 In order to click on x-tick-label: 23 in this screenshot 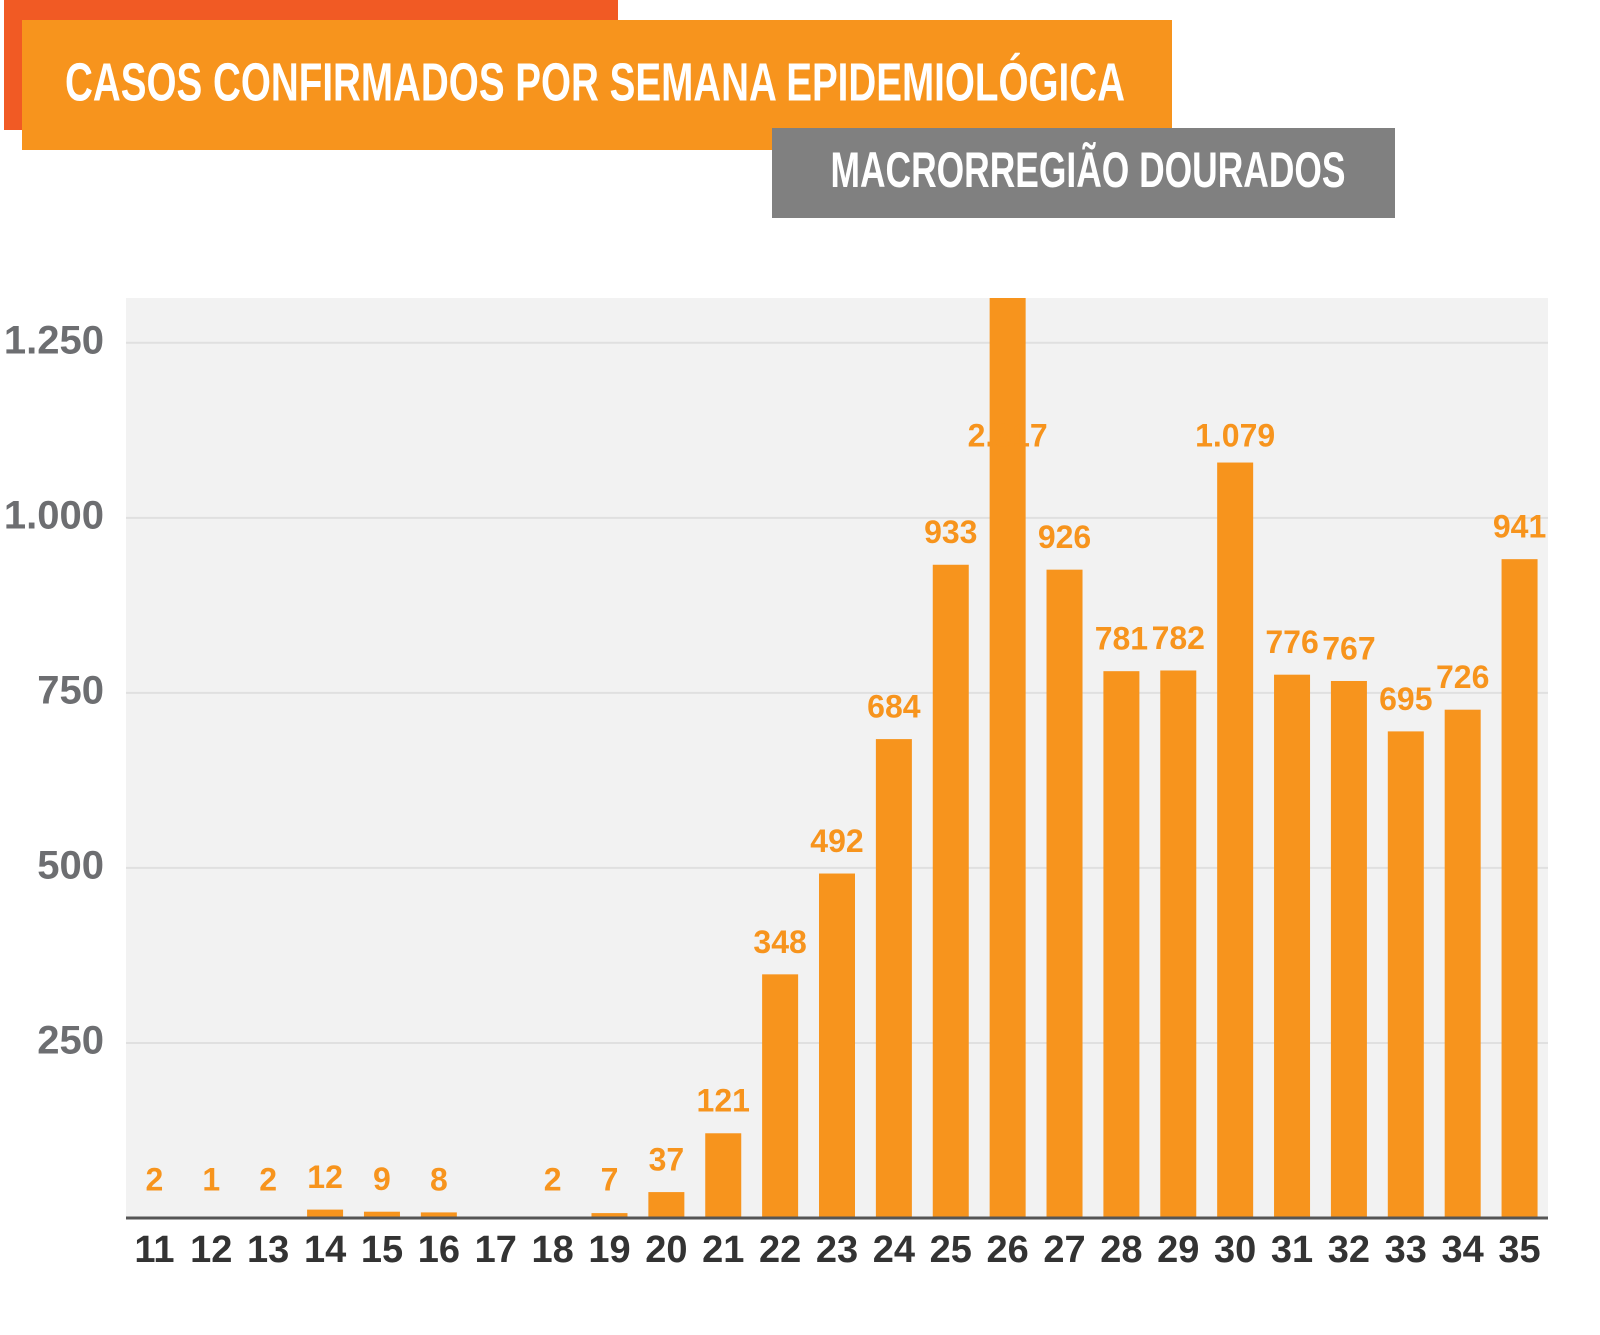, I will do `click(837, 1250)`.